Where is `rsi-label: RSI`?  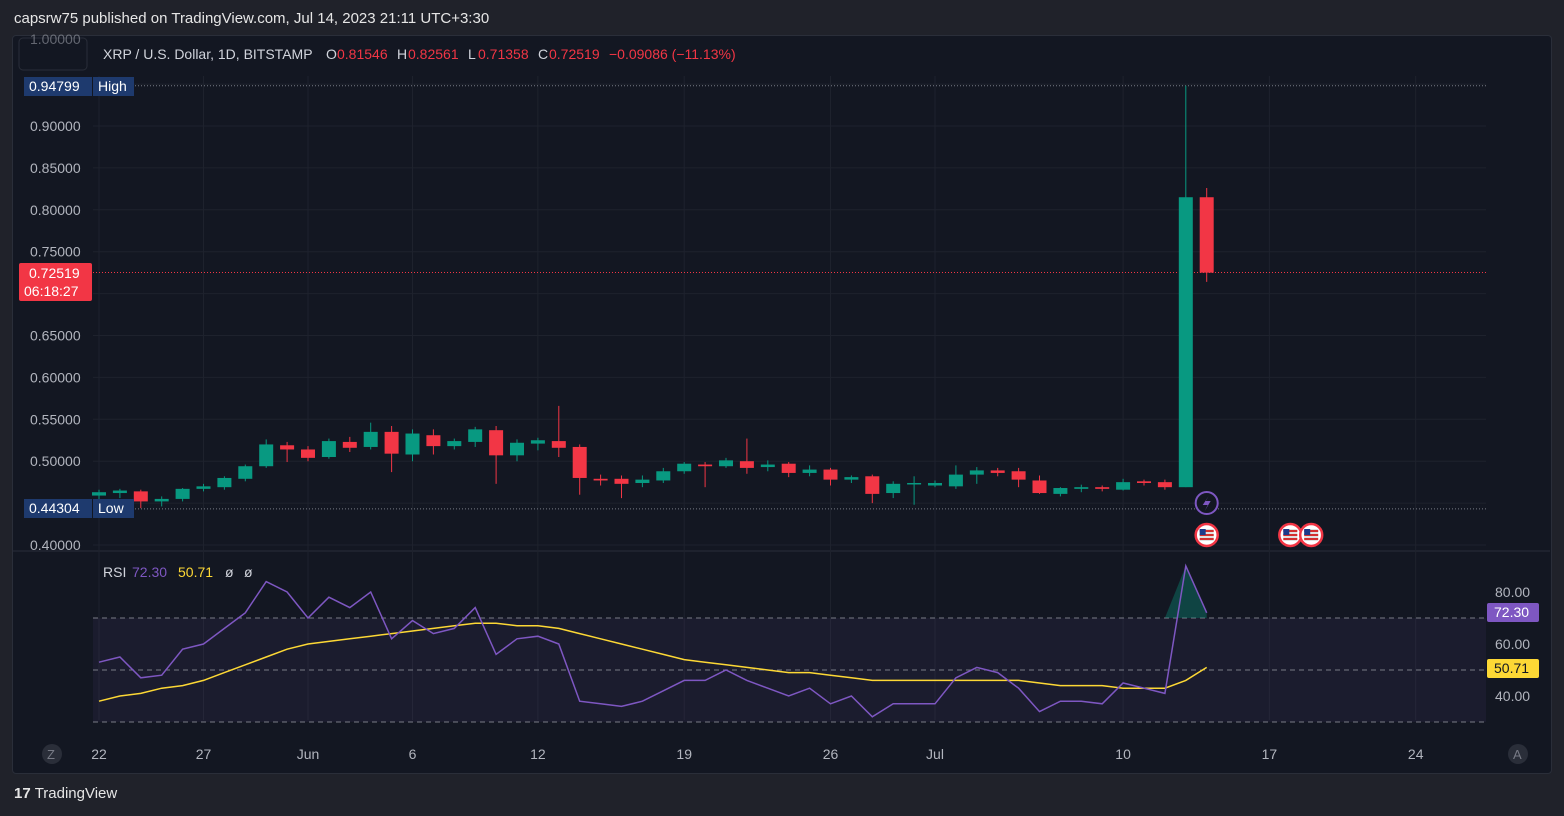
rsi-label: RSI is located at coordinates (114, 572).